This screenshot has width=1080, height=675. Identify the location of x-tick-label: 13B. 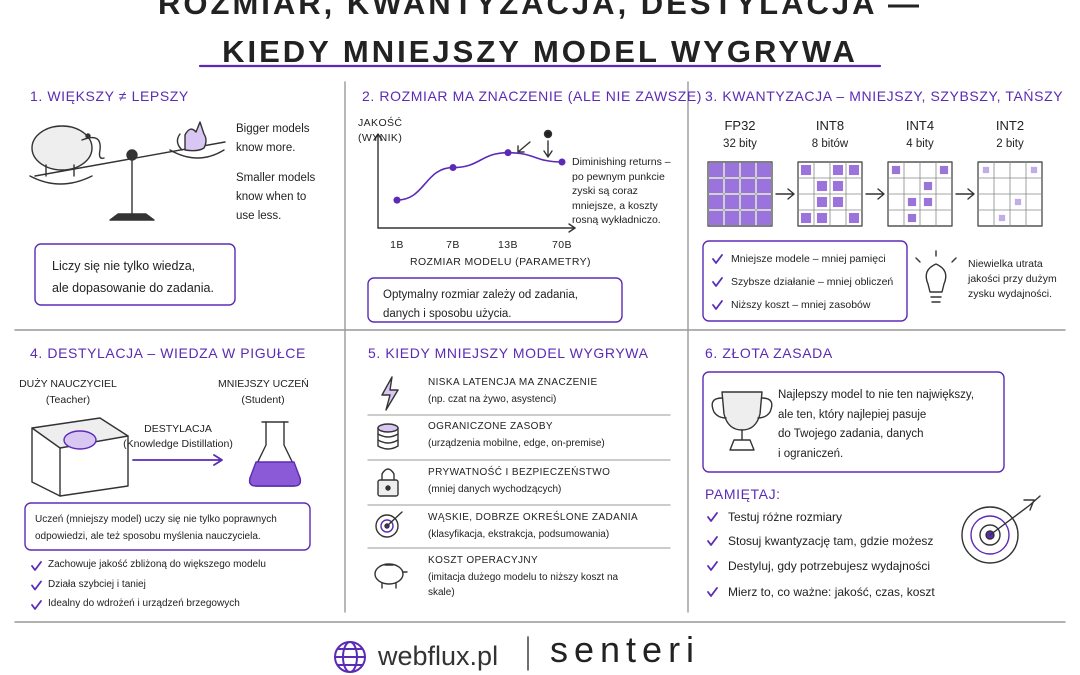
(508, 245).